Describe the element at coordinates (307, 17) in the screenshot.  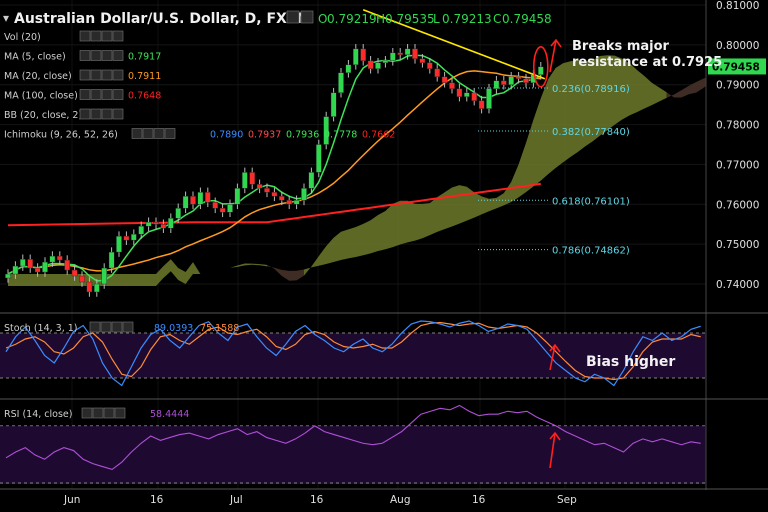
I see `visibility-icon` at that location.